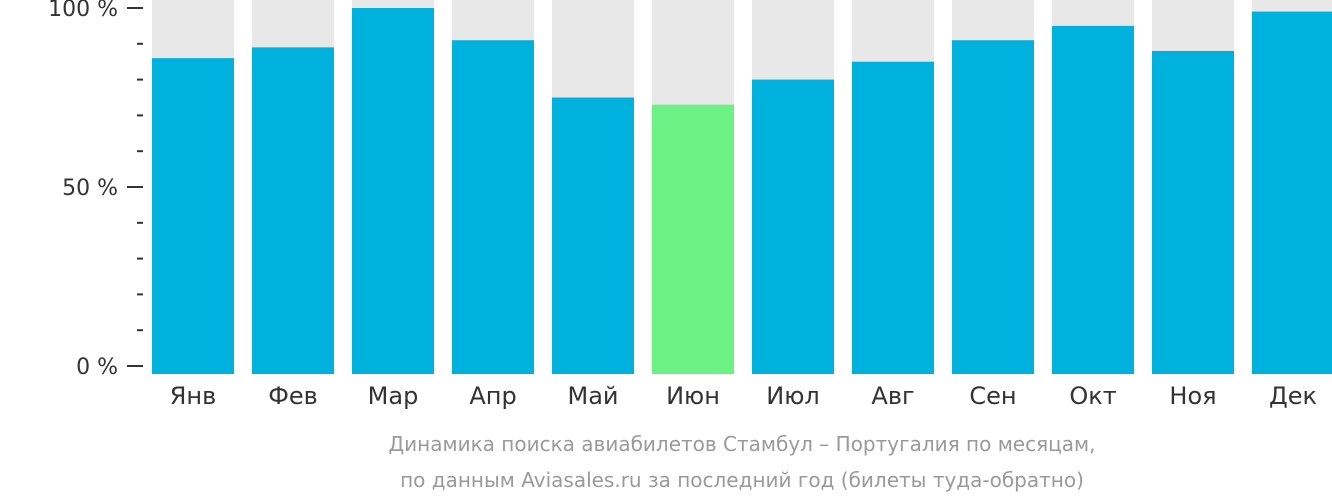  What do you see at coordinates (193, 396) in the screenshot?
I see `x-tick-label-1: Янв` at bounding box center [193, 396].